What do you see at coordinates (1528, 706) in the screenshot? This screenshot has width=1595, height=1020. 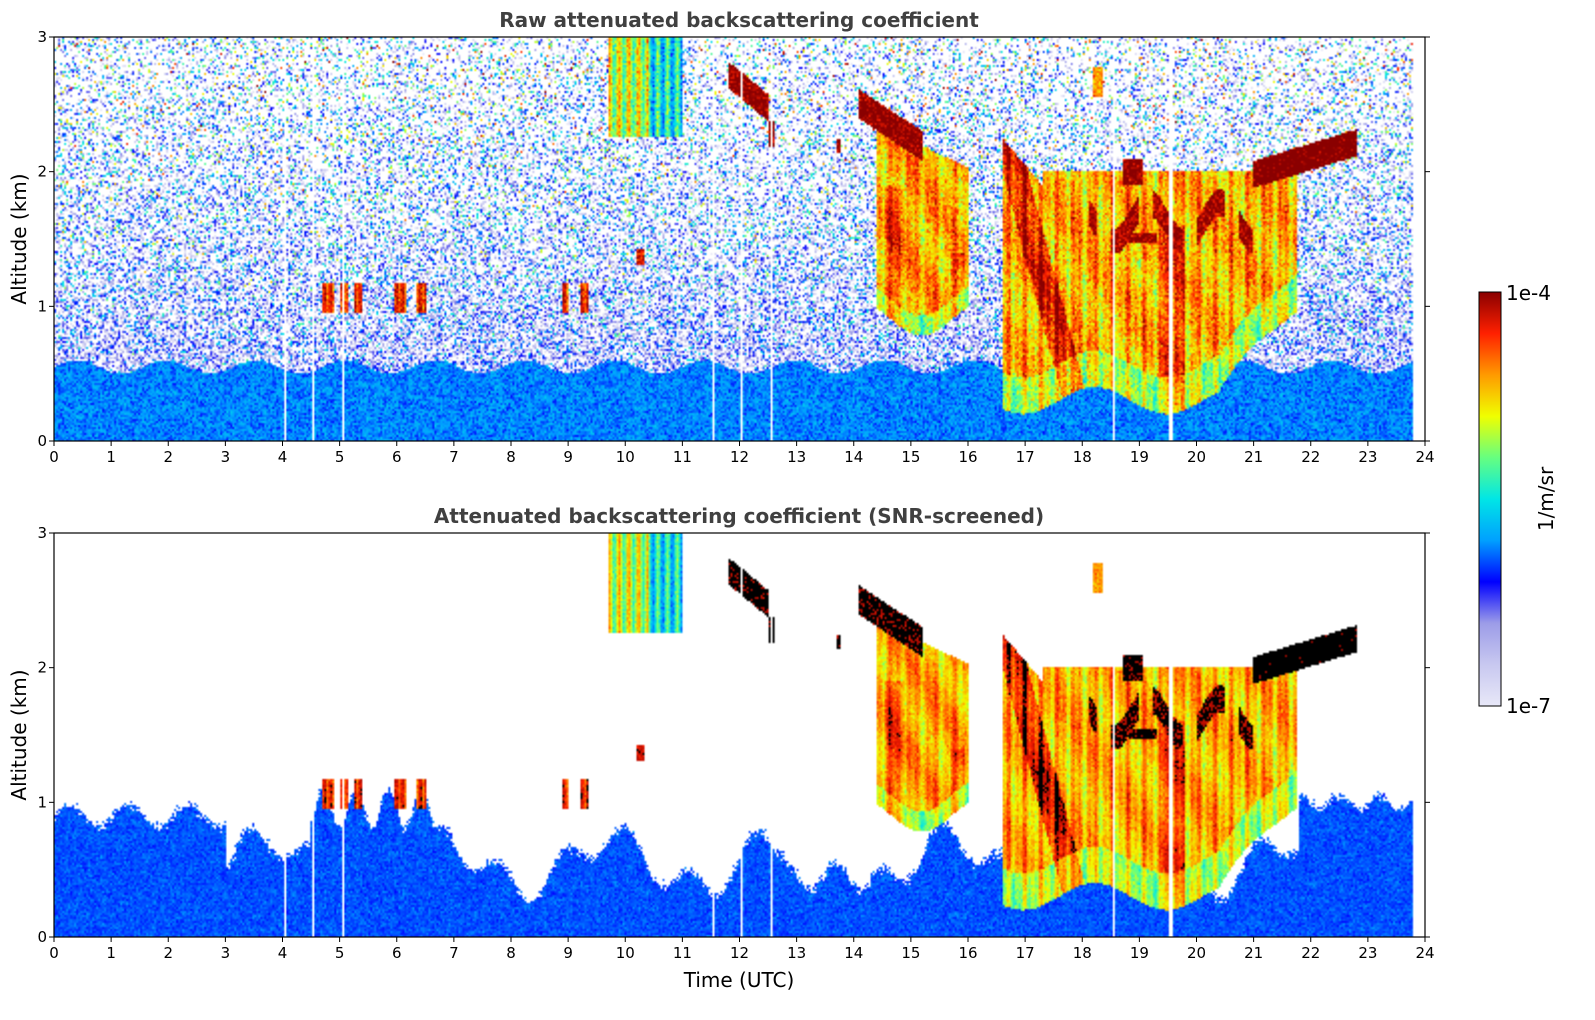 I see `colorbar-min-label: 1e-7` at bounding box center [1528, 706].